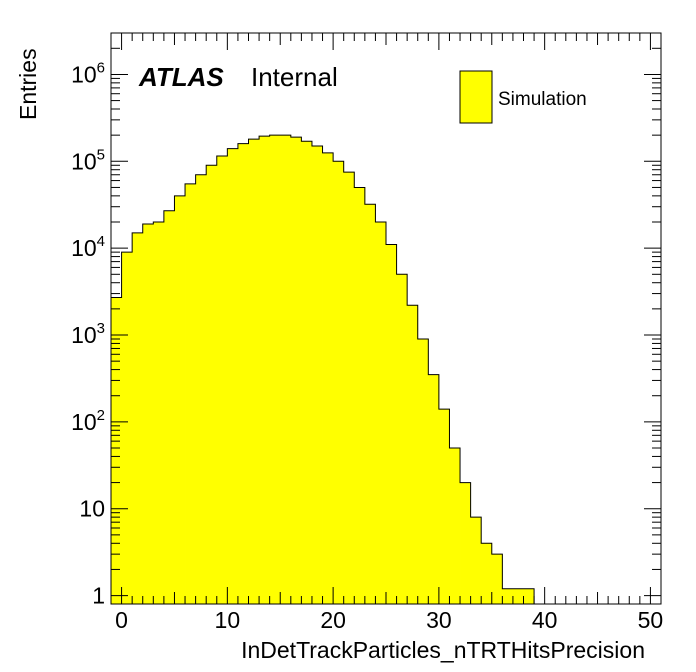 This screenshot has height=672, width=696. Describe the element at coordinates (121, 620) in the screenshot. I see `x-tick-label: 0` at that location.